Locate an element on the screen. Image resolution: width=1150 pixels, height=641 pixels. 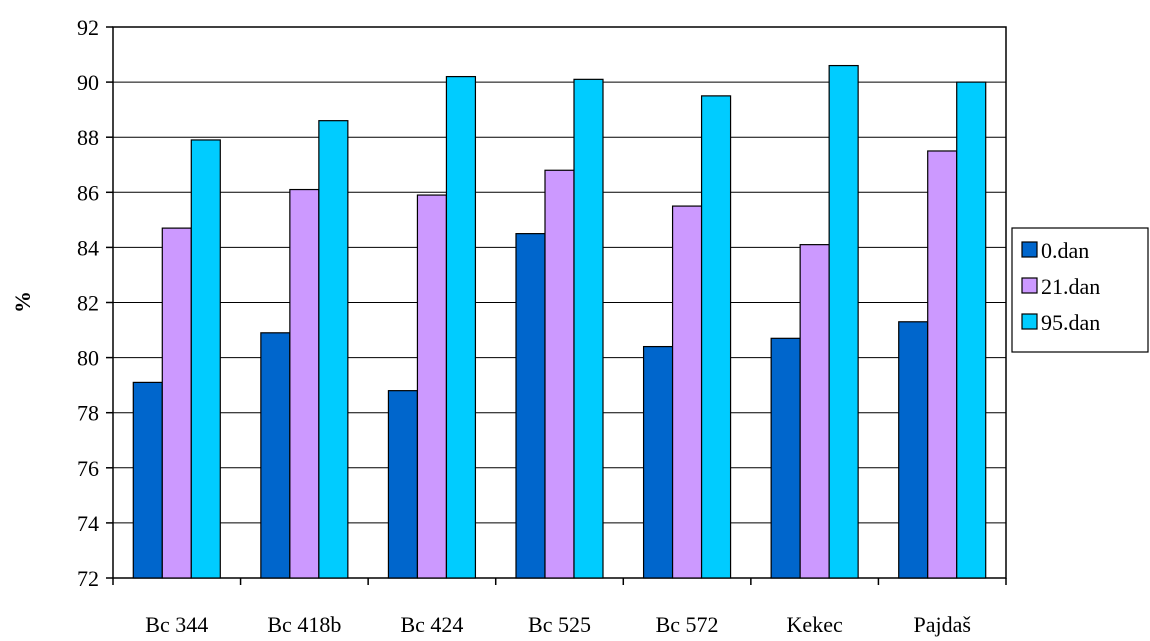
legend-label: 0.dan is located at coordinates (1065, 250).